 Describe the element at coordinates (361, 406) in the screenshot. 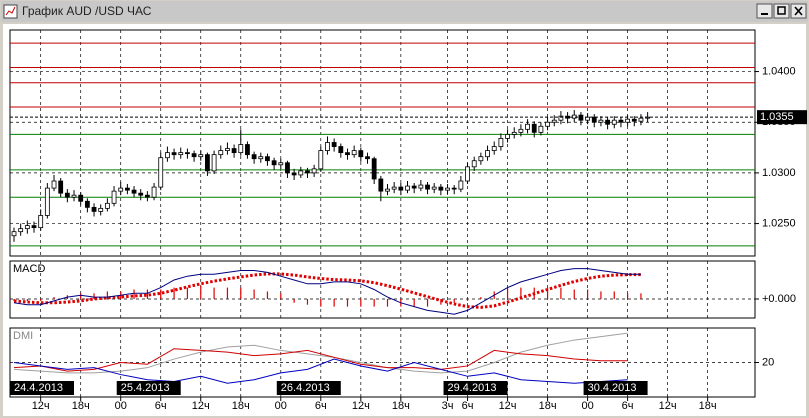

I see `x-tick-label: 12ч` at that location.